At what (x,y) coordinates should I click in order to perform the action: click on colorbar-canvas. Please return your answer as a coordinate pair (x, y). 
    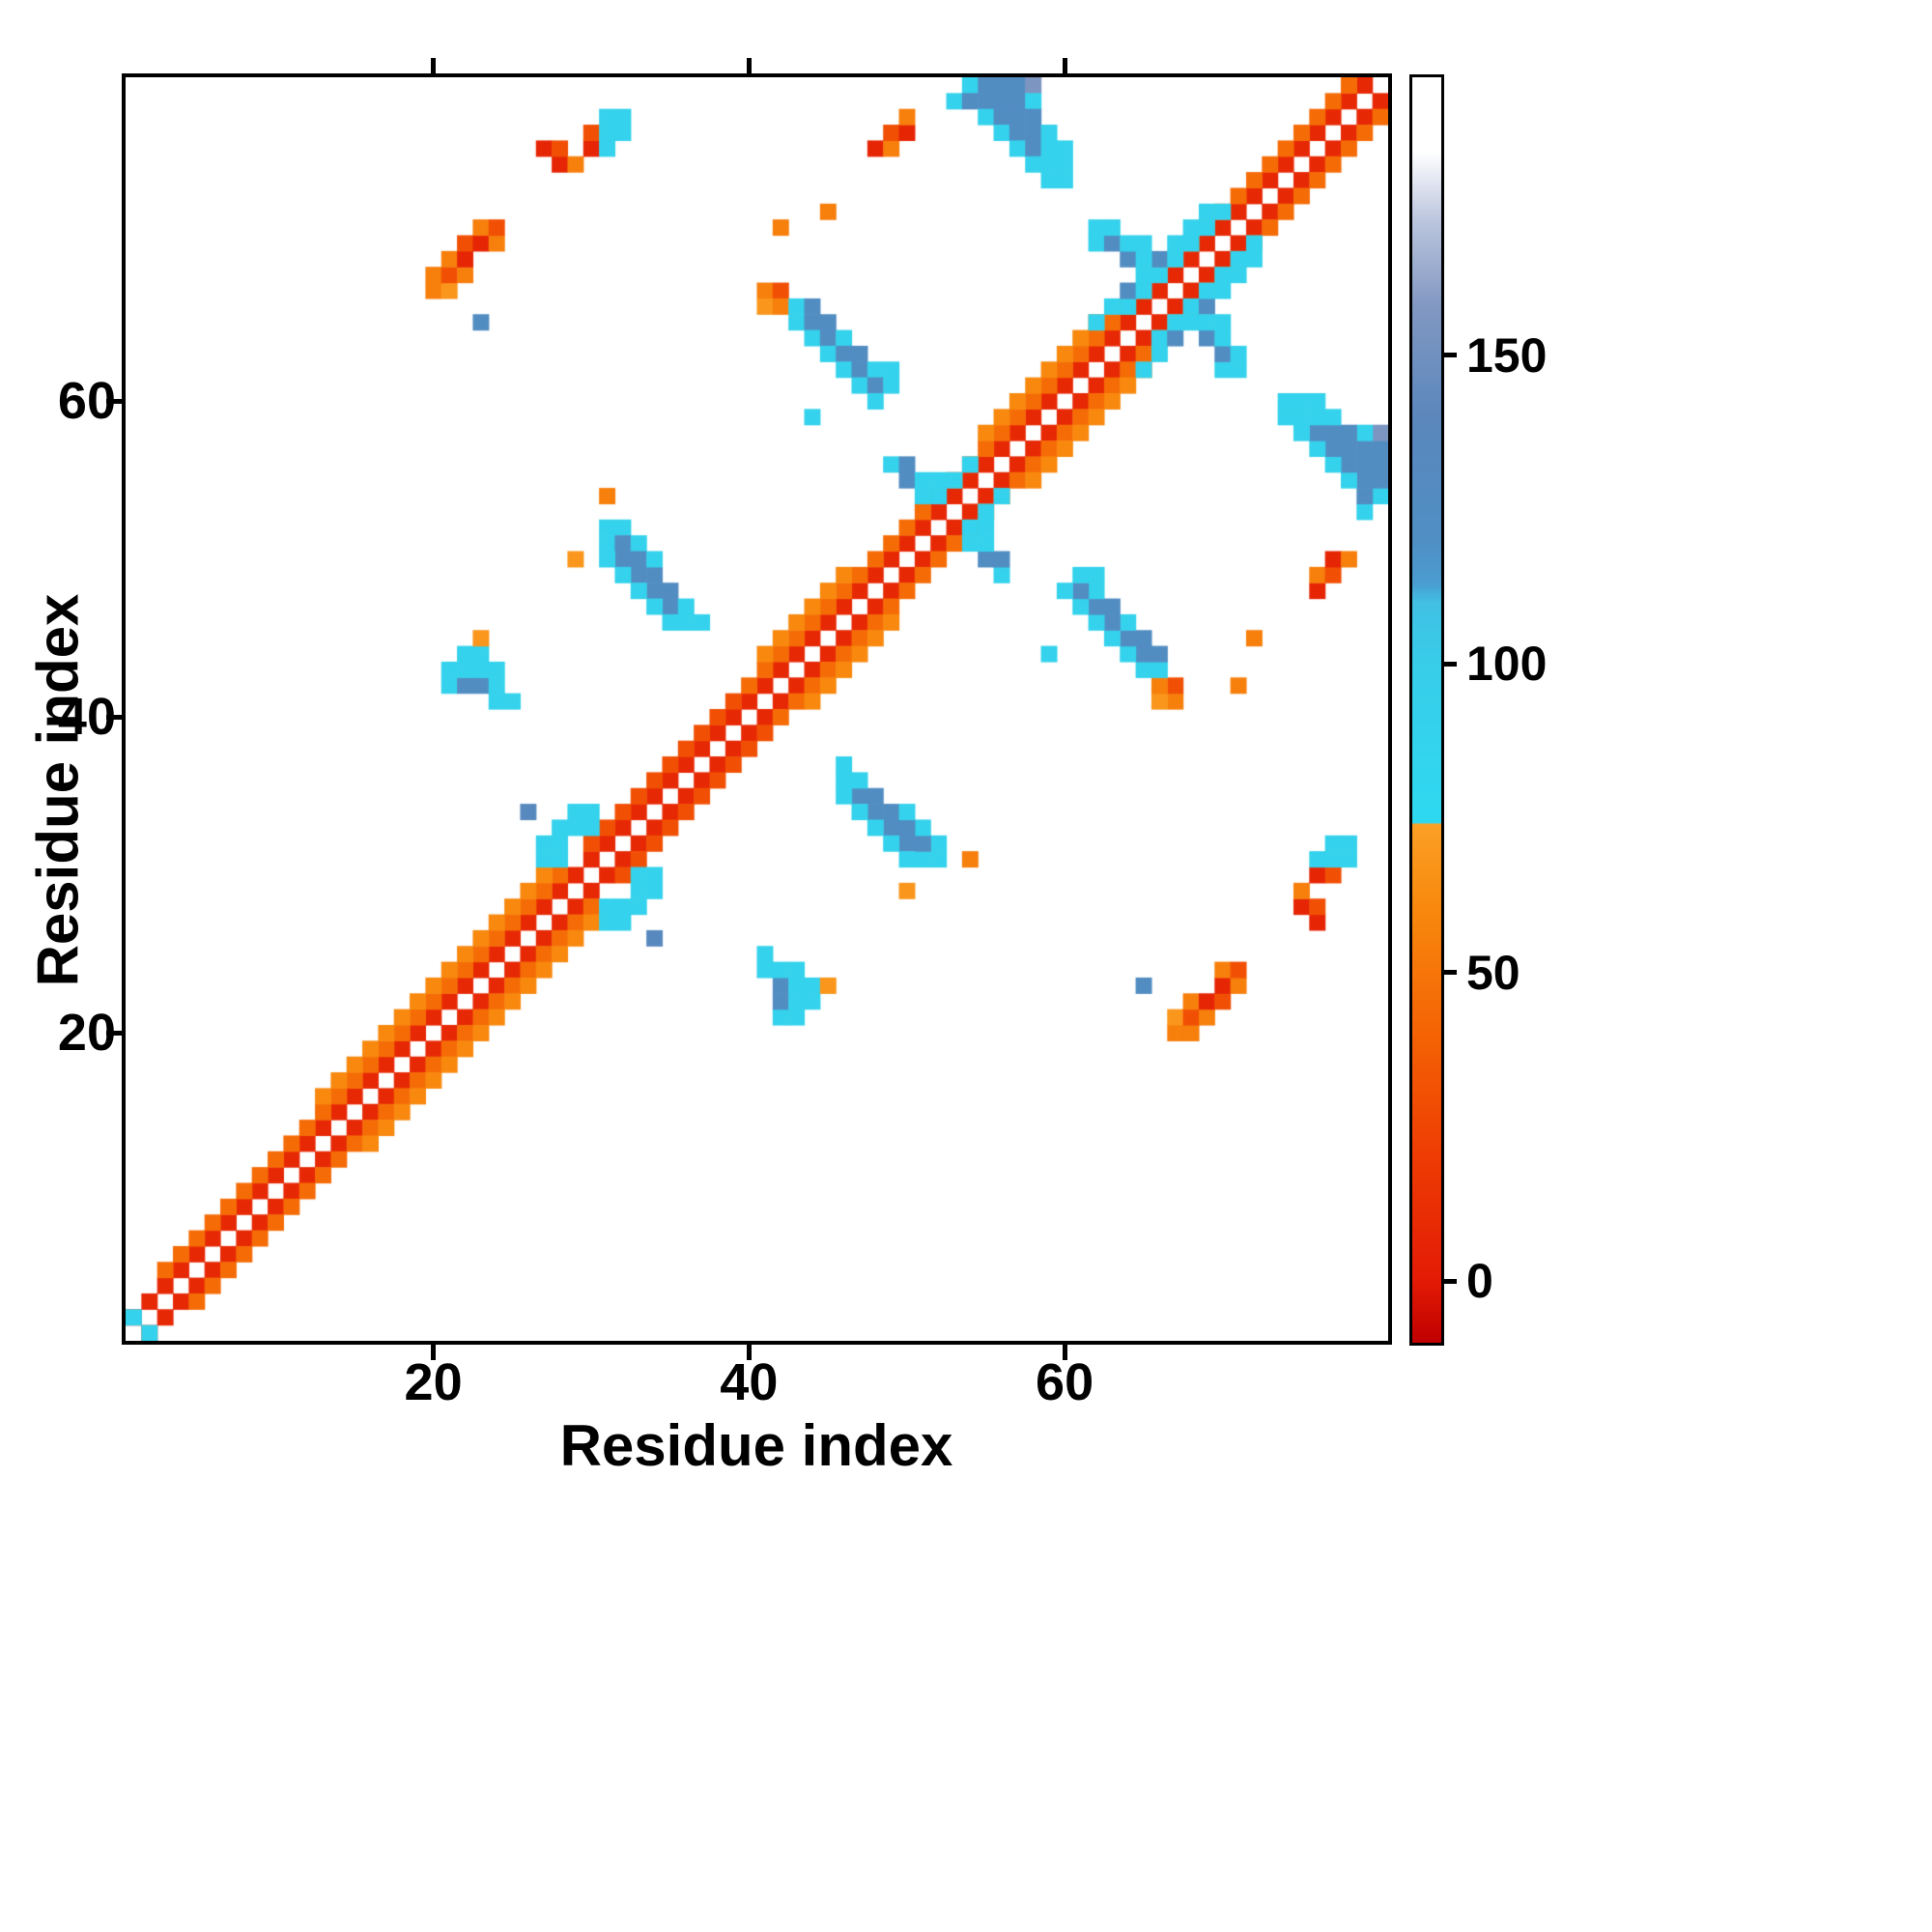
    Looking at the image, I should click on (1426, 710).